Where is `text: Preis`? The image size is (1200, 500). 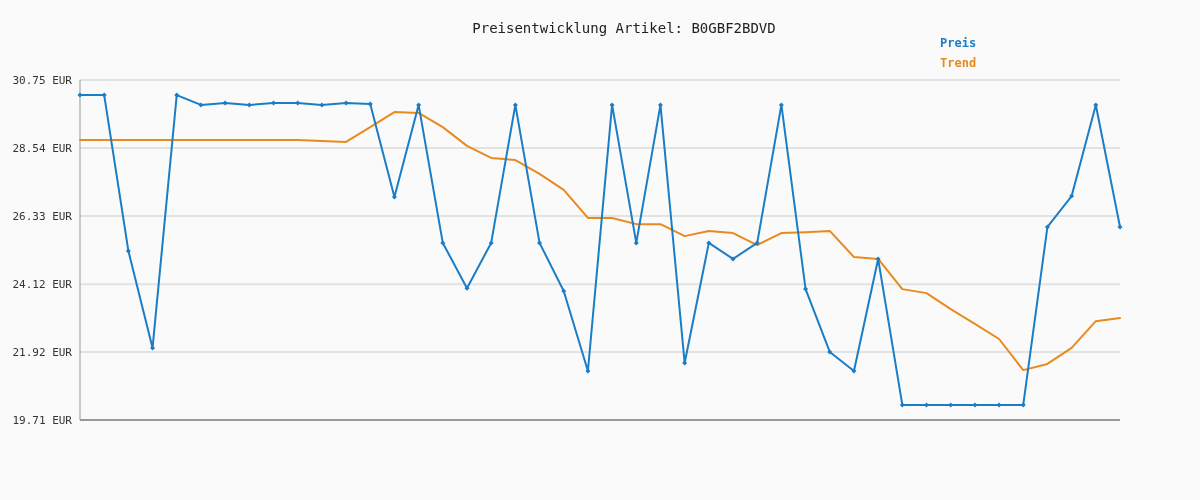 text: Preis is located at coordinates (958, 43).